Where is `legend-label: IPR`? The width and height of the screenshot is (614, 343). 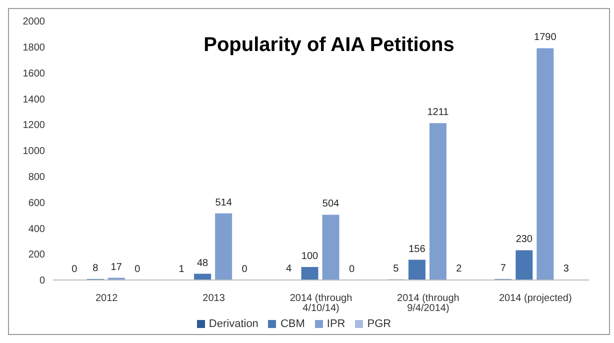 legend-label: IPR is located at coordinates (336, 324).